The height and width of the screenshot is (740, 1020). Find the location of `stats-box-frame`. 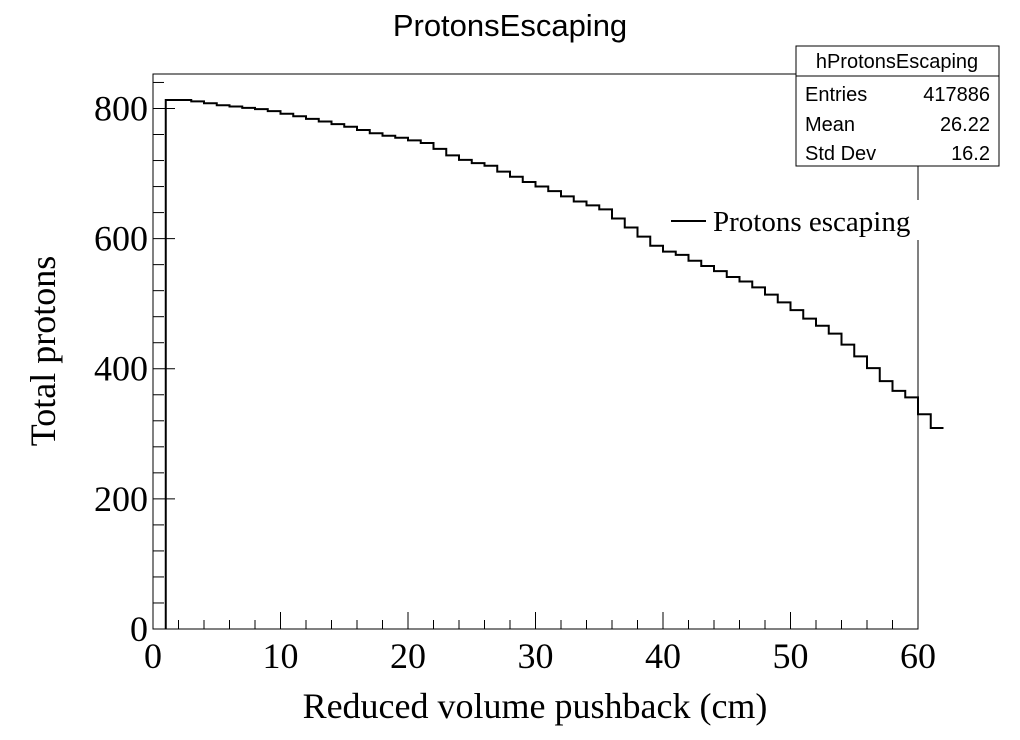

stats-box-frame is located at coordinates (897, 106).